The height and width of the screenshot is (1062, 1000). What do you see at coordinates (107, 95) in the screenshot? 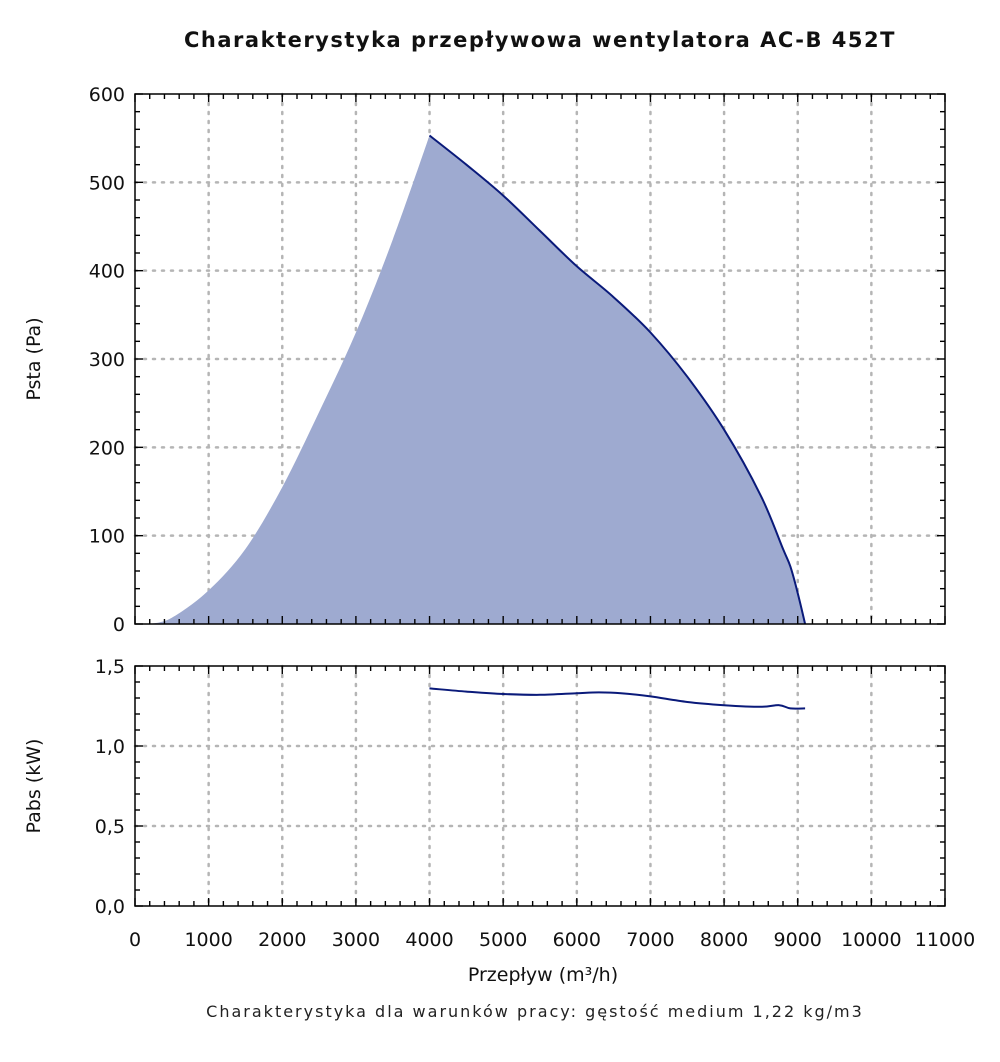
I see `pressure-ytick-label-6: 600` at bounding box center [107, 95].